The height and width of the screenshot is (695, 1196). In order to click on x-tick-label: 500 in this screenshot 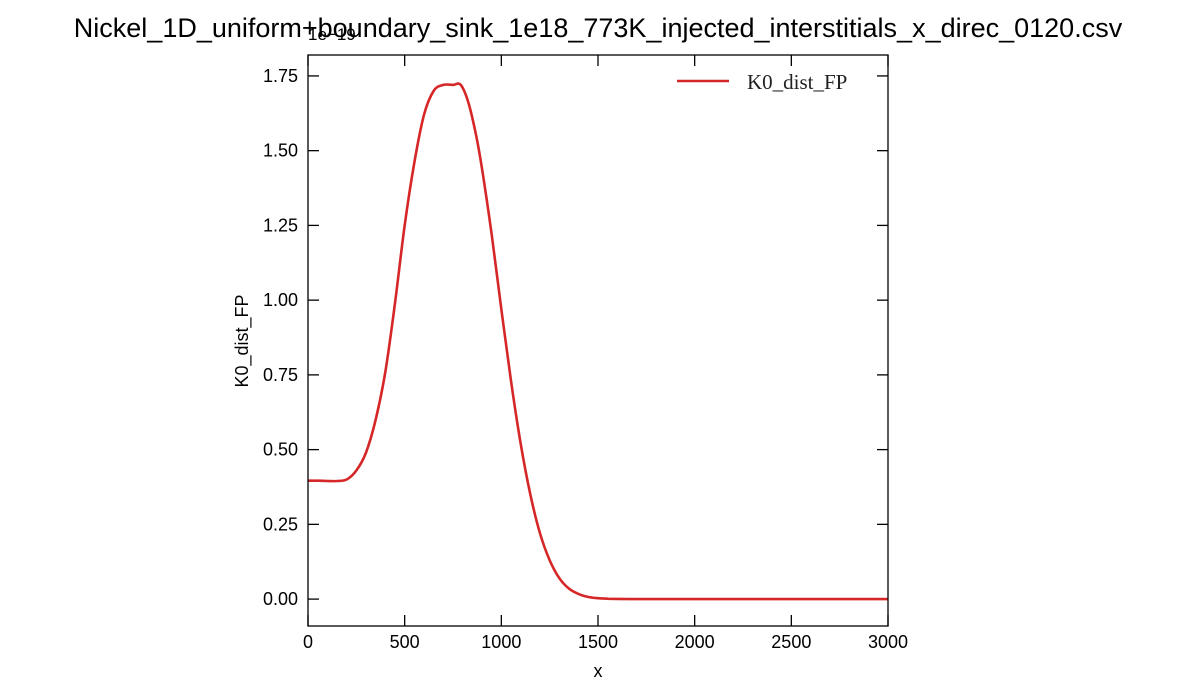, I will do `click(405, 642)`.